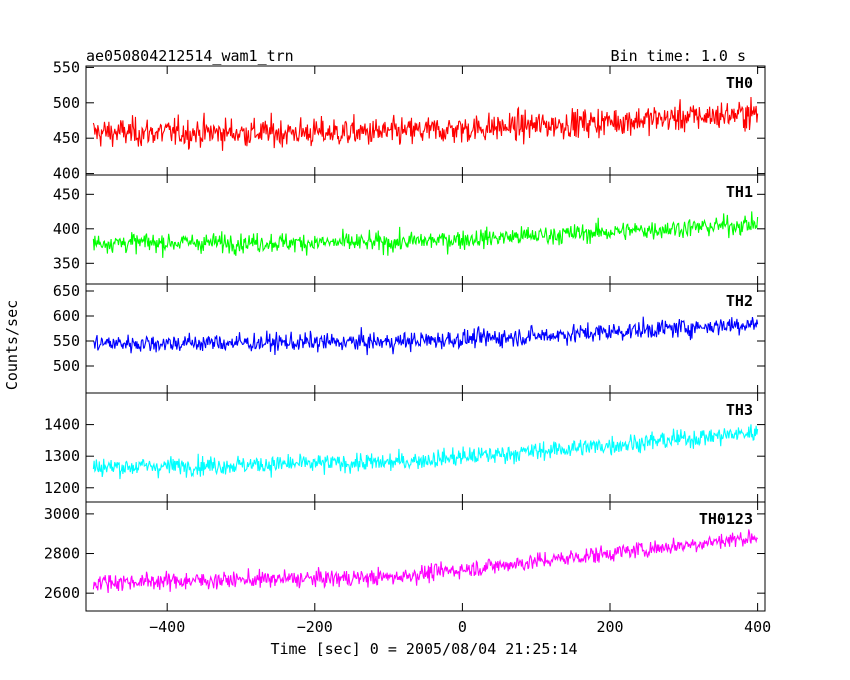  I want to click on series-th1, so click(425, 234).